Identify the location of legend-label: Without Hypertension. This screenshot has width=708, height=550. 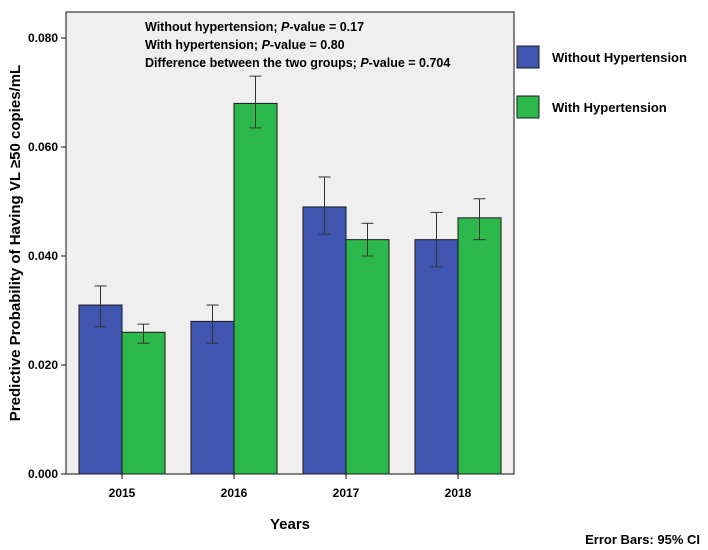
(619, 57).